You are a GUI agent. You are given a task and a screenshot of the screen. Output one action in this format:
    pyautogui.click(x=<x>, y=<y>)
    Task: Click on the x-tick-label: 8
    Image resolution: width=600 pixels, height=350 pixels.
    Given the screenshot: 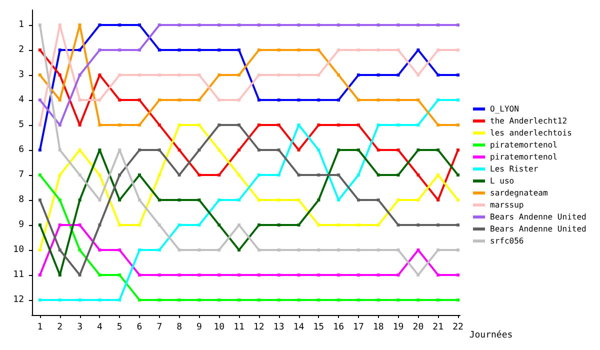 What is the action you would take?
    pyautogui.click(x=179, y=327)
    